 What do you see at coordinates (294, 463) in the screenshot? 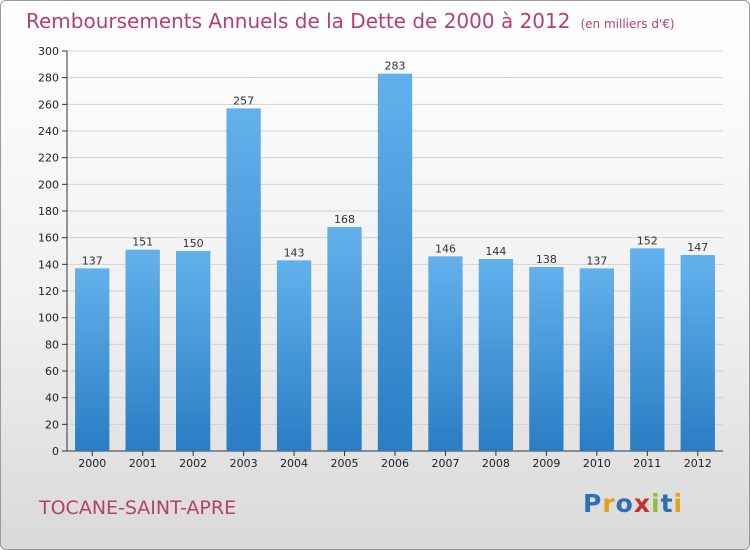
I see `x-tick-label: 2004` at bounding box center [294, 463].